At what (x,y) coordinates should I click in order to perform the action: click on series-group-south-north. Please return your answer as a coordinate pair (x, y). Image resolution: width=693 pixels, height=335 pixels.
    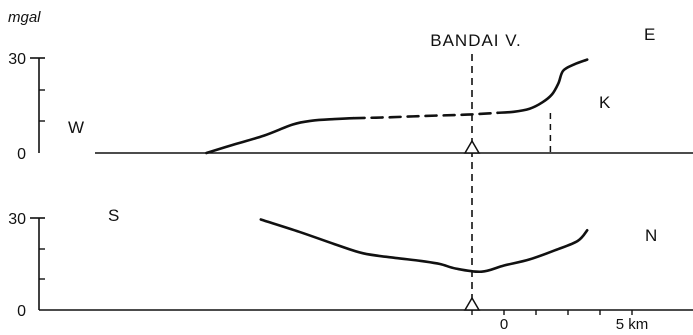
    Looking at the image, I should click on (424, 246).